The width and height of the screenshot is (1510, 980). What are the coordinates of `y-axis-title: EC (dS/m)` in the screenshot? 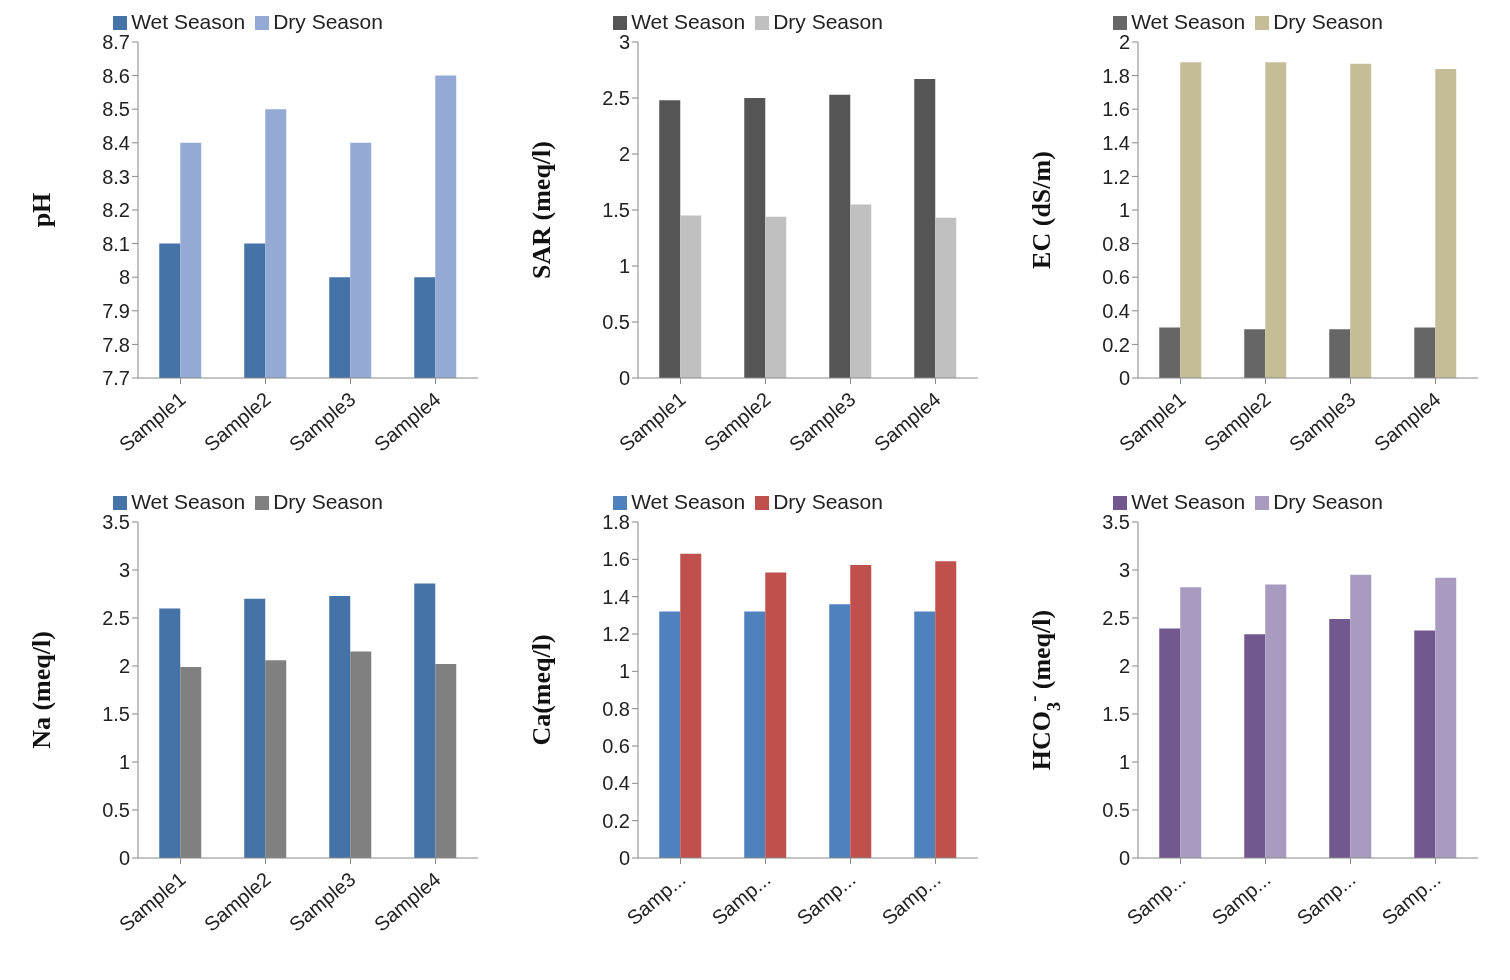 It's located at (1041, 210).